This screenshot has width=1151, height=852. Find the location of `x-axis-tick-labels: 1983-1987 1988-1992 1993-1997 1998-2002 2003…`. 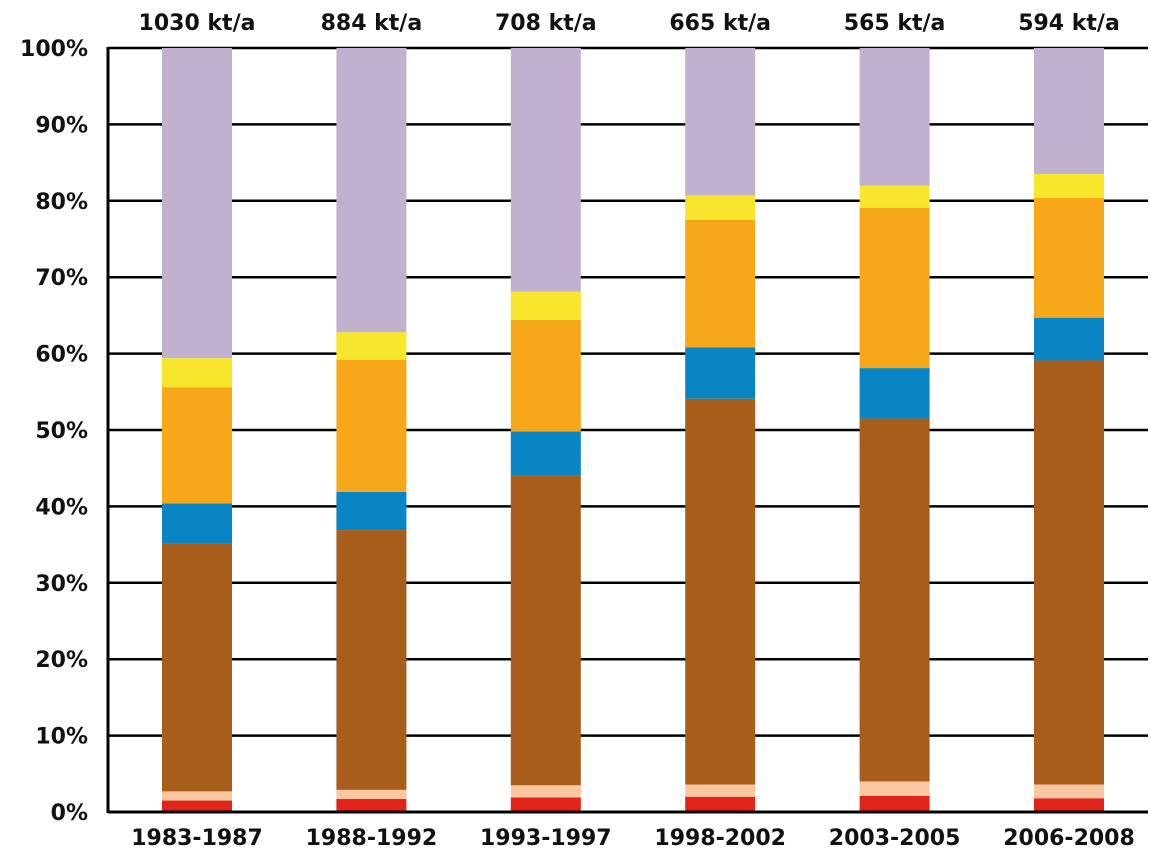

x-axis-tick-labels: 1983-1987 1988-1992 1993-1997 1998-2002 2003… is located at coordinates (633, 838).